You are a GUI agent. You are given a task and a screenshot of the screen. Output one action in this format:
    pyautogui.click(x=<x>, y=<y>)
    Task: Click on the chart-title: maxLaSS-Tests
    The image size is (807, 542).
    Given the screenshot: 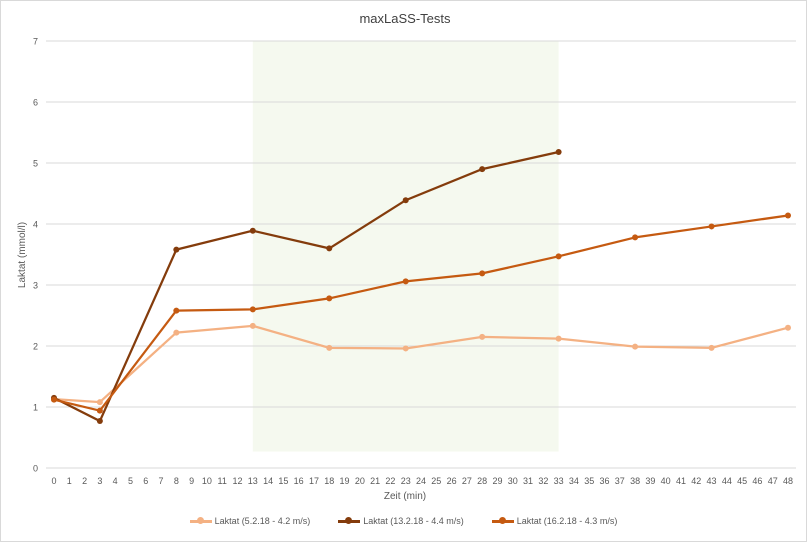 What is the action you would take?
    pyautogui.click(x=405, y=18)
    